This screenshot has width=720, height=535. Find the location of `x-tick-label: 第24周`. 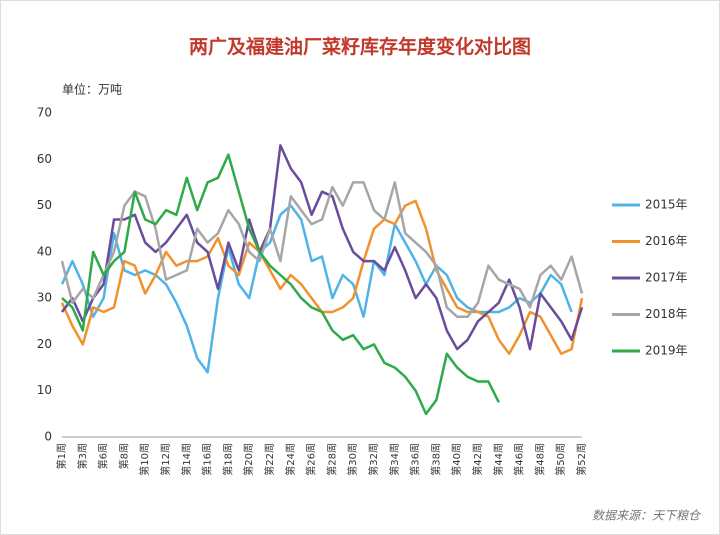

x-tick-label: 第24周 is located at coordinates (290, 459).